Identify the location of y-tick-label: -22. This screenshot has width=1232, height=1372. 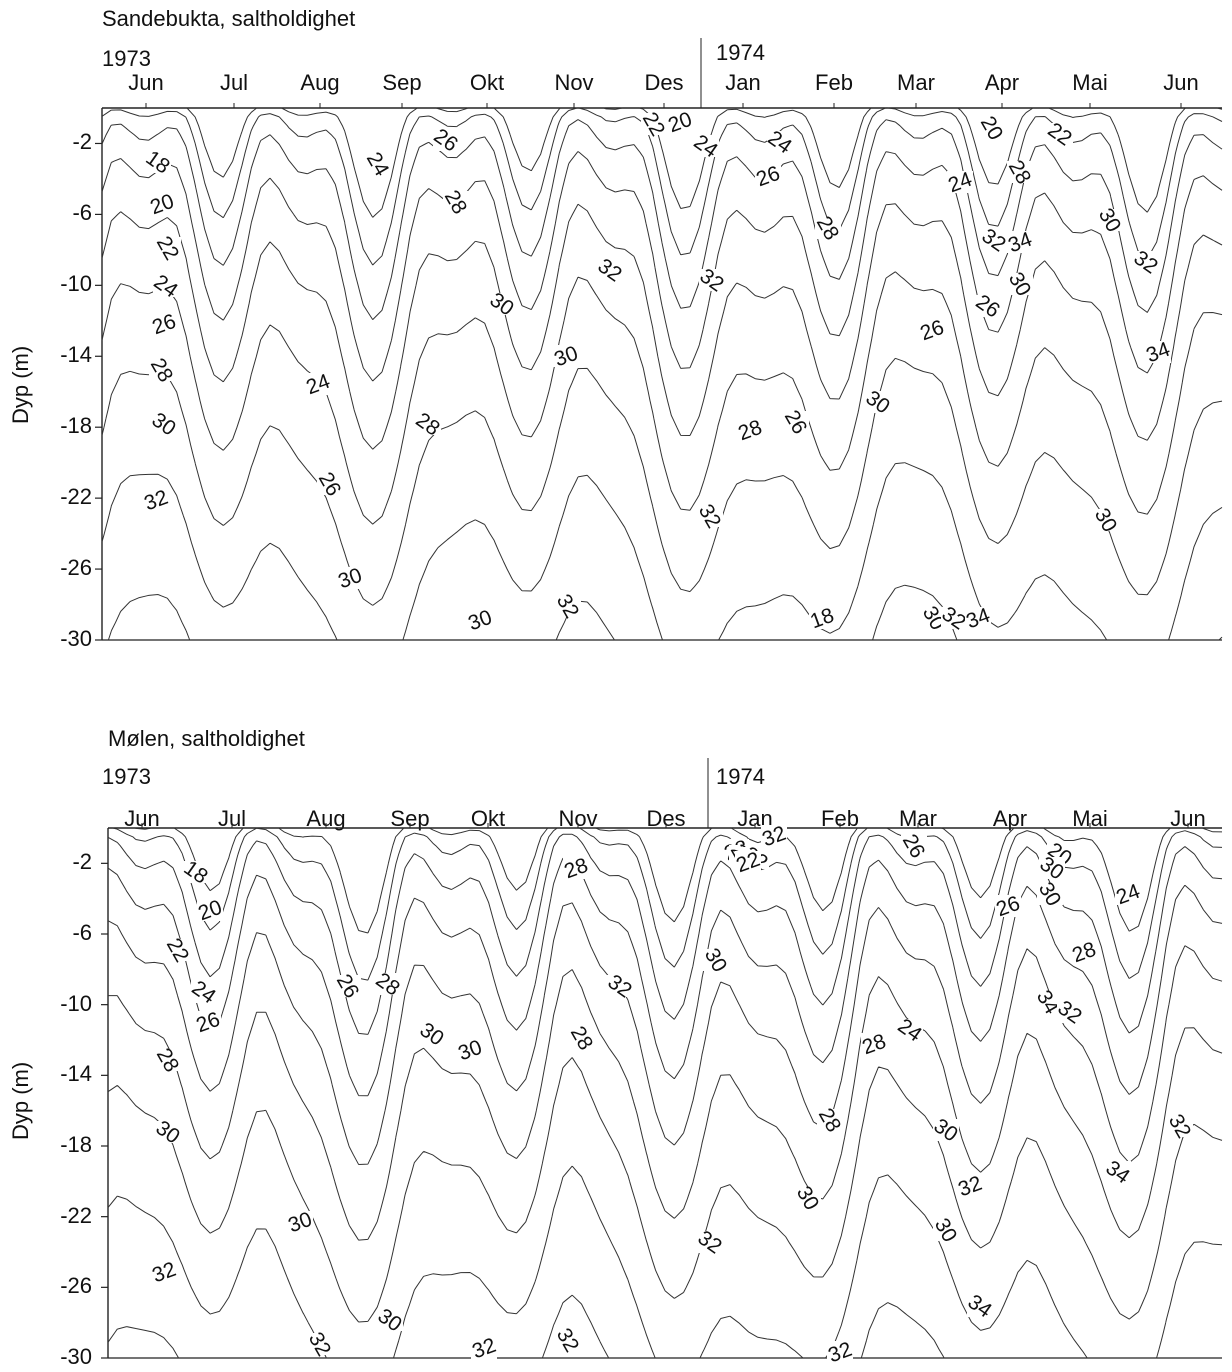
(76, 497).